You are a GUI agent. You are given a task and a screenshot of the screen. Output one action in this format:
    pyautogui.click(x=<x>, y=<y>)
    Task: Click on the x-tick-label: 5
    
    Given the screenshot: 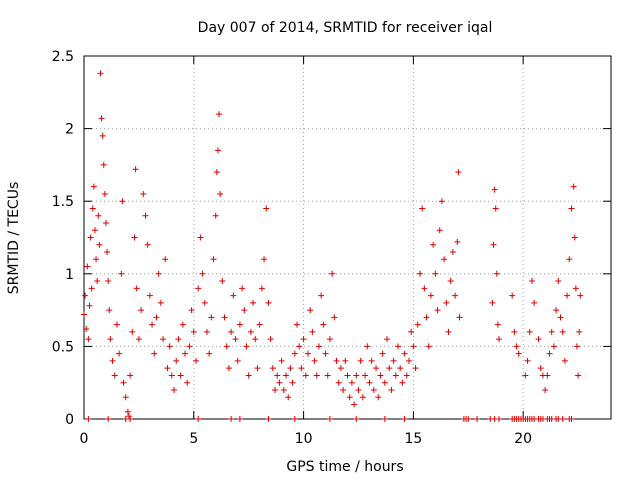 What is the action you would take?
    pyautogui.click(x=193, y=439)
    